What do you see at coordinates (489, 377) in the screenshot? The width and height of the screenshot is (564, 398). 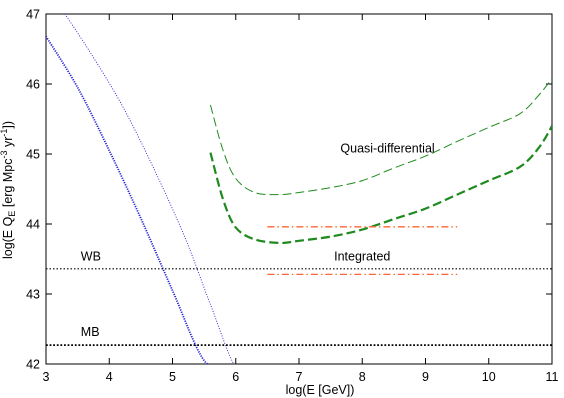 I see `x-tick-label: 10` at bounding box center [489, 377].